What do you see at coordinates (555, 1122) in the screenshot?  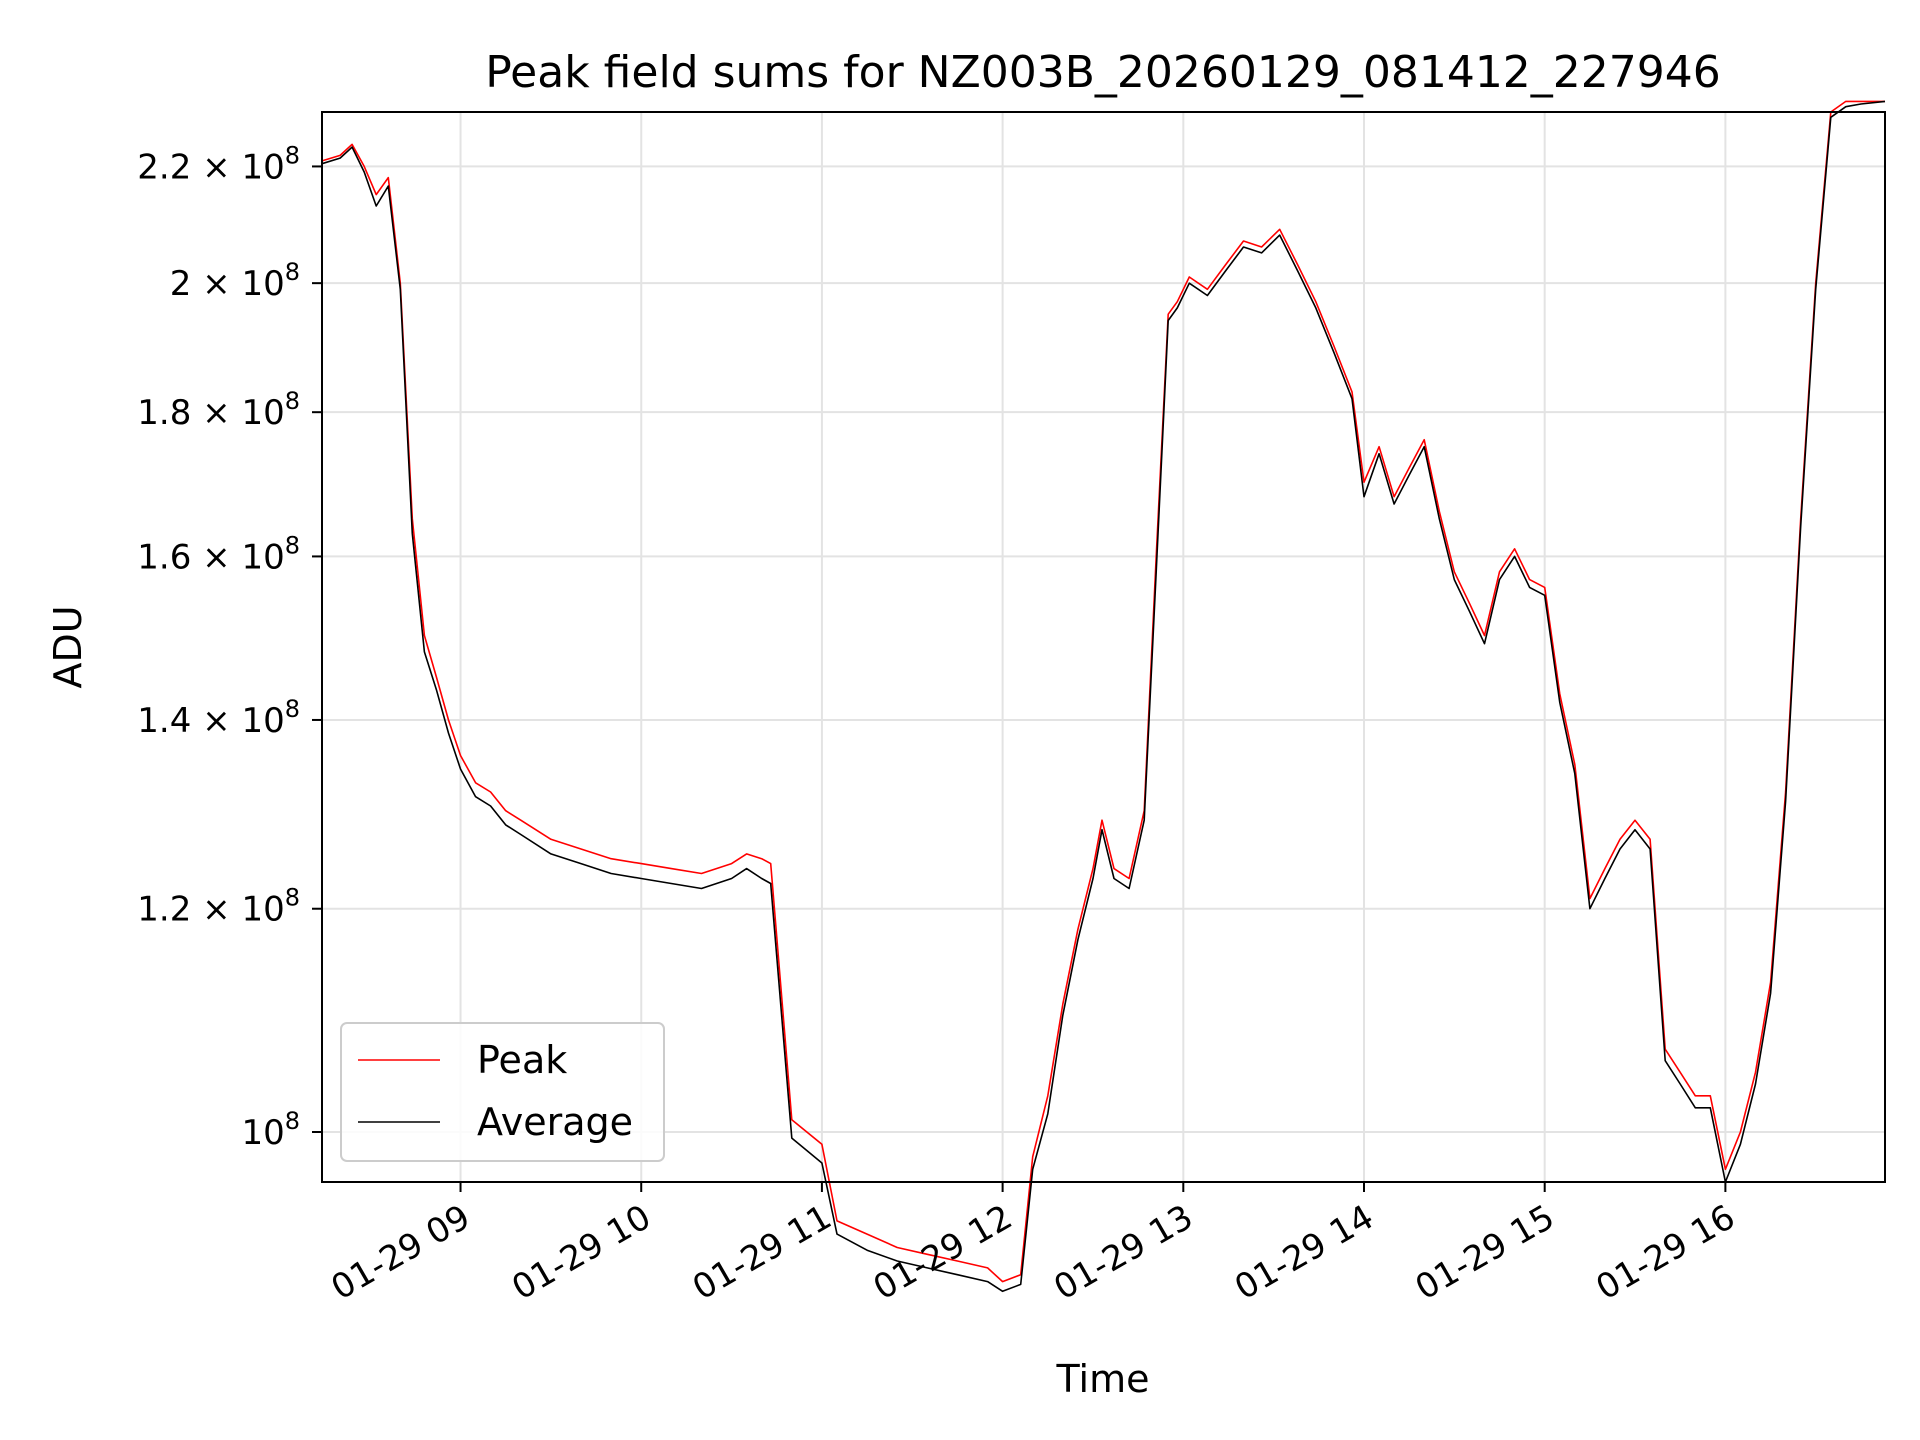 I see `legend-label-average: Average` at bounding box center [555, 1122].